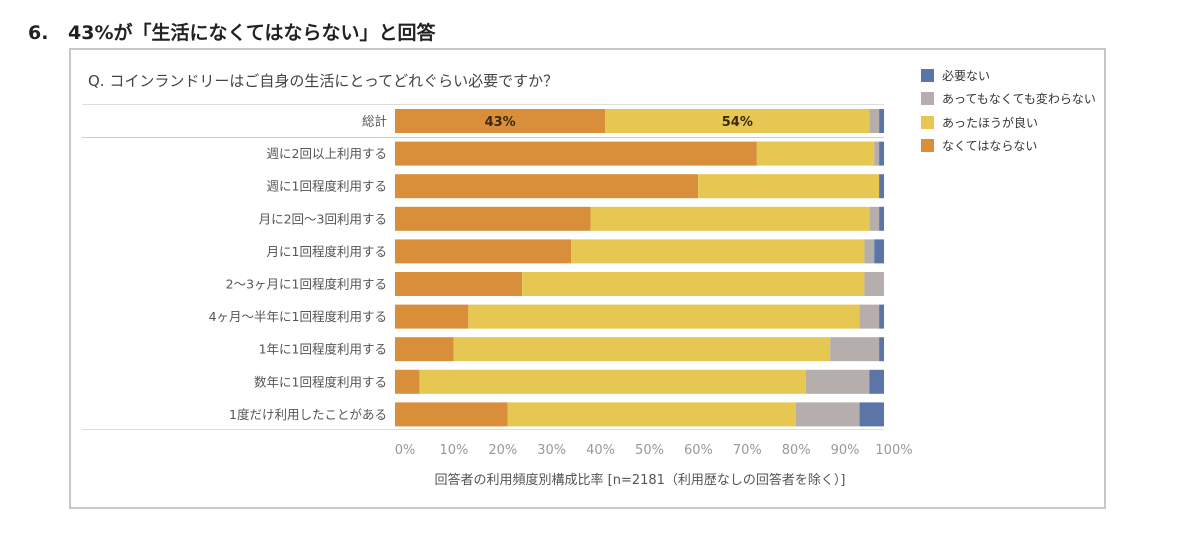  I want to click on x-tick-label: 60%, so click(698, 450).